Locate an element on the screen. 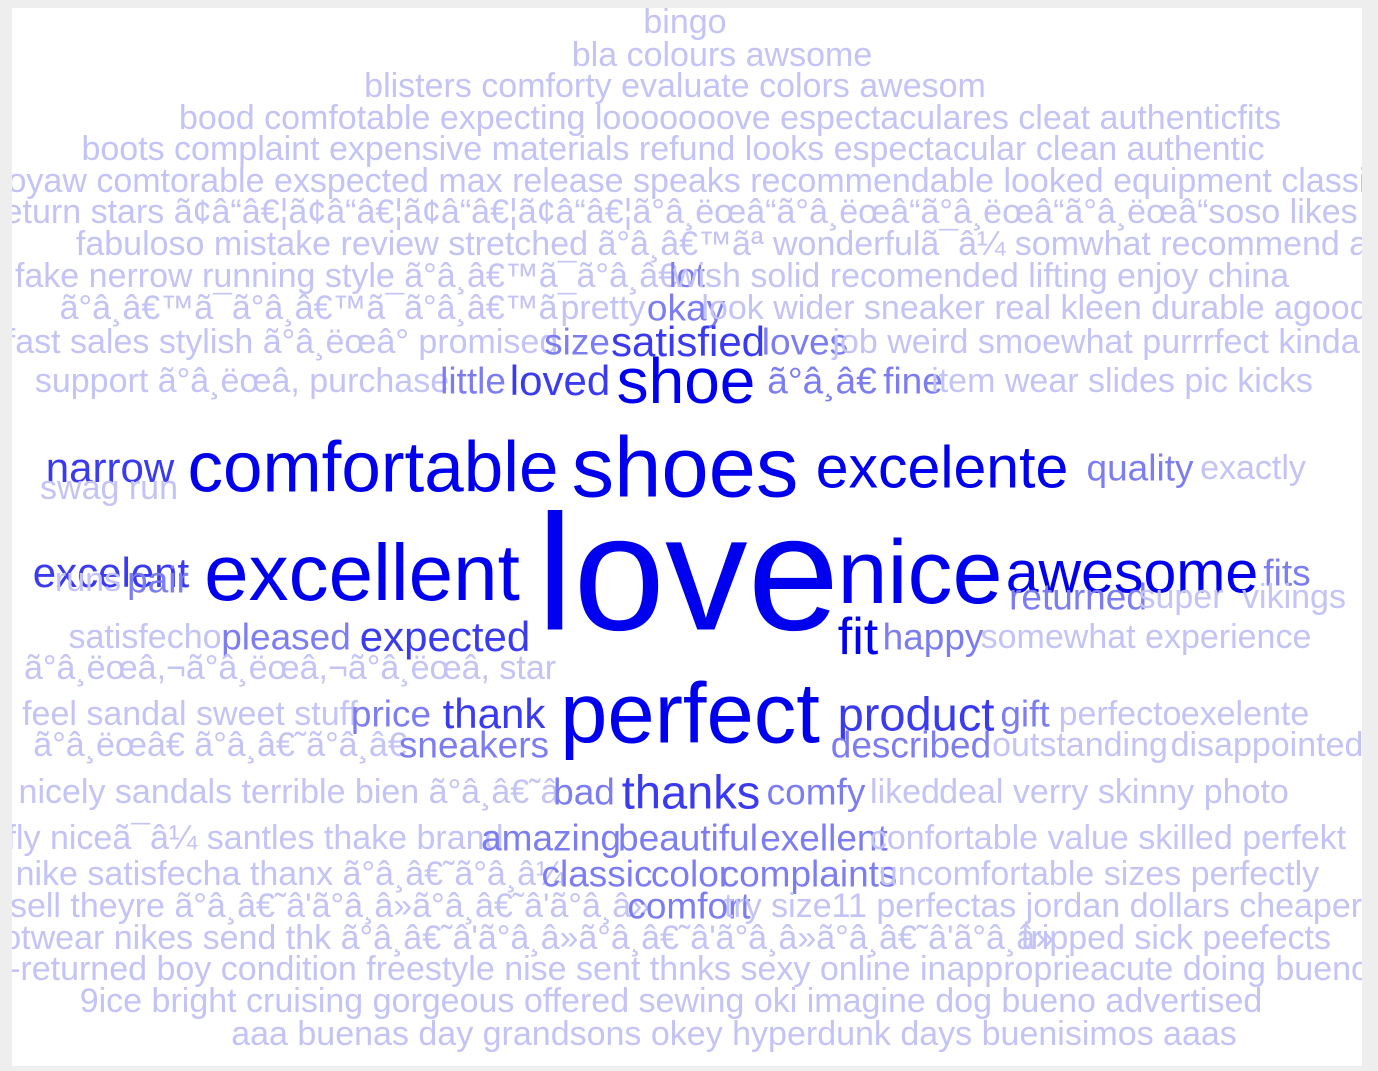 Image resolution: width=1378 pixels, height=1071 pixels. cloud-word: okay is located at coordinates (686, 308).